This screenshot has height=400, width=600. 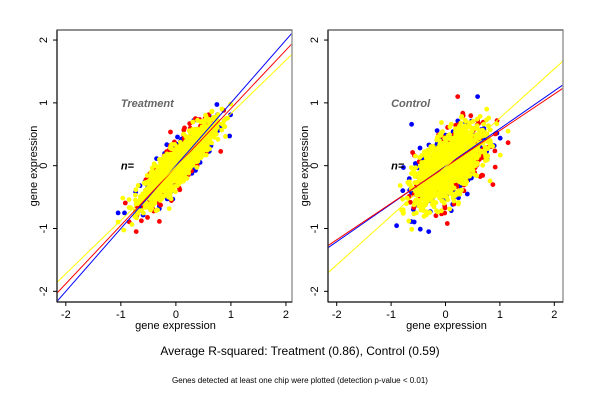 I want to click on x-axis-label: gene expression, so click(x=175, y=326).